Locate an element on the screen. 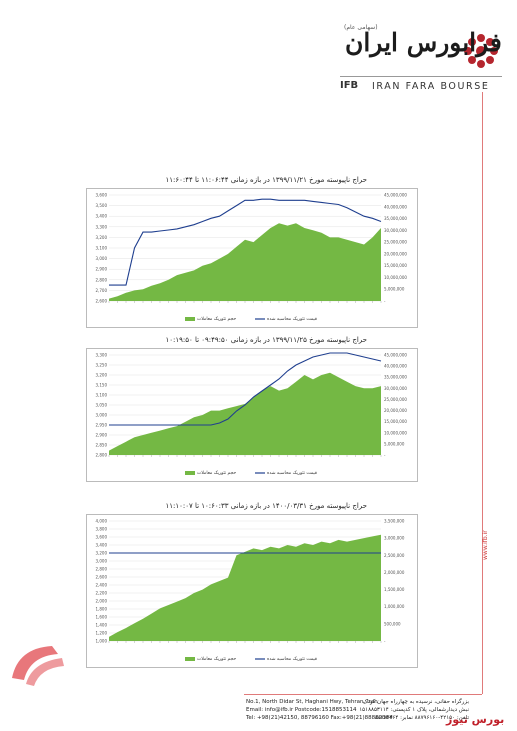 This screenshot has height=731, width=517. page-margin-line is located at coordinates (482, 393).